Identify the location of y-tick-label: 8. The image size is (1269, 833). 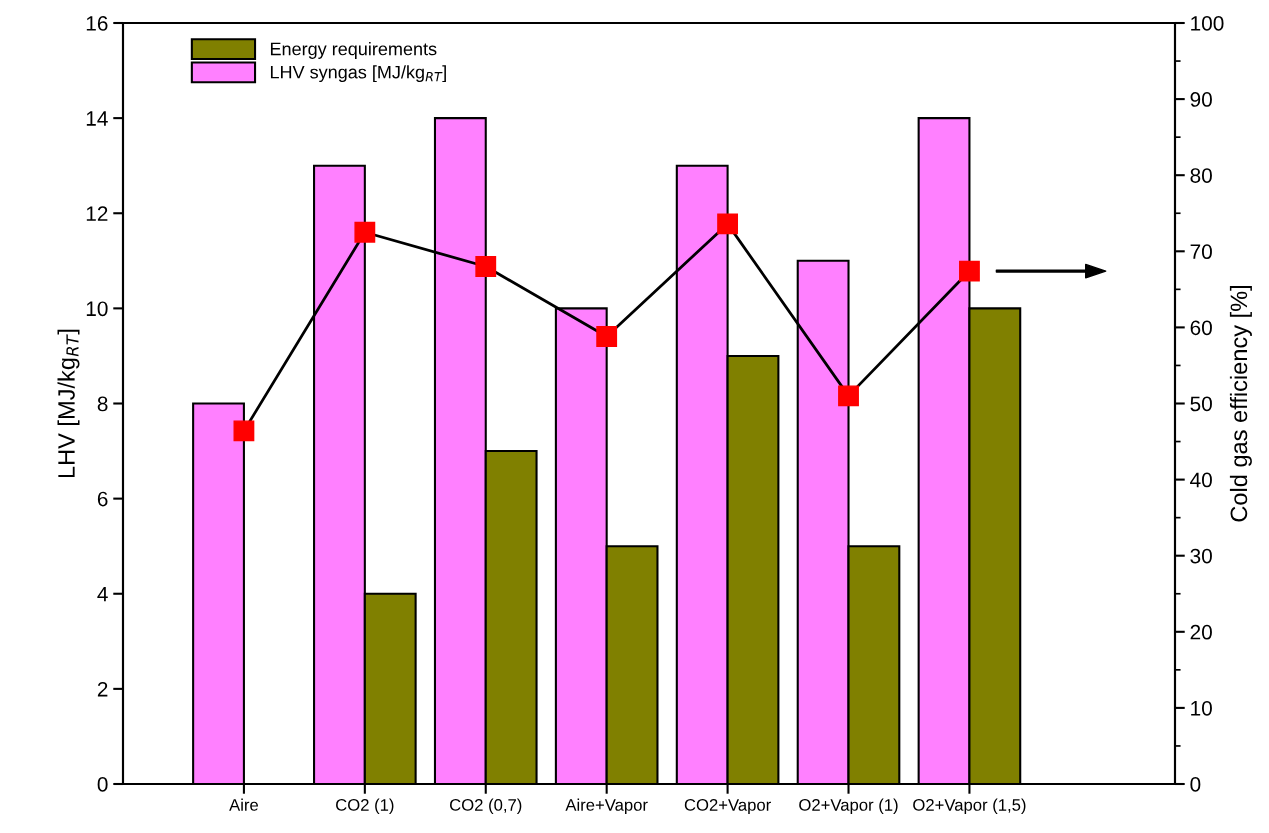
(102, 404).